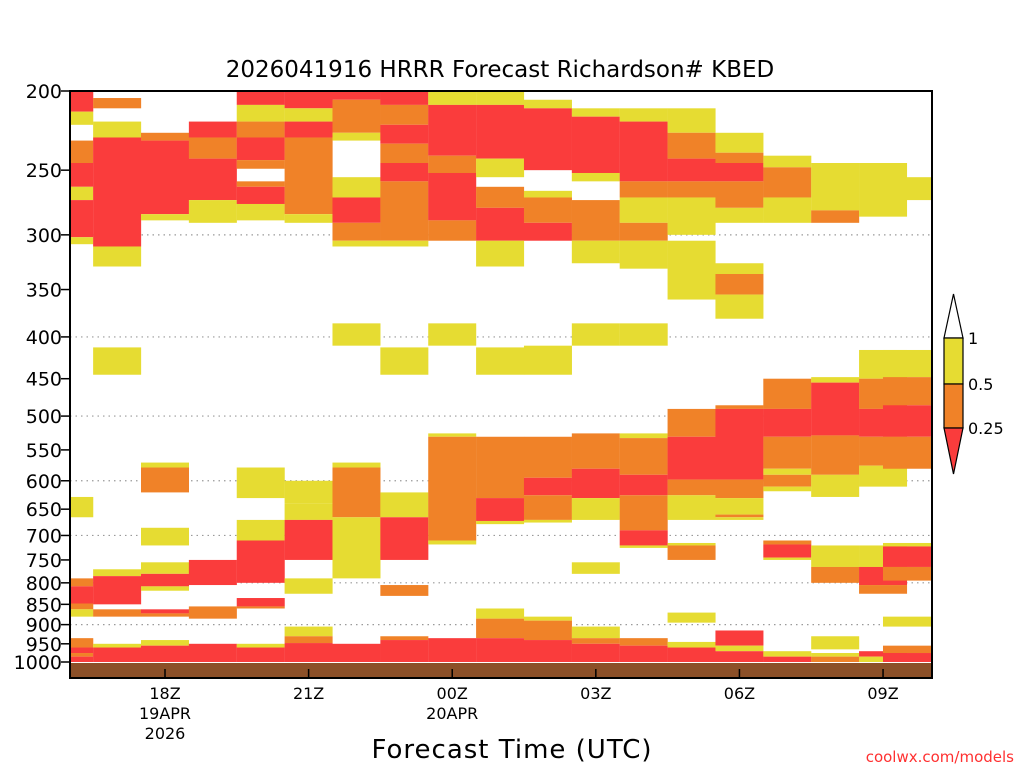  Describe the element at coordinates (452, 693) in the screenshot. I see `x-tick-label: 00Z` at that location.